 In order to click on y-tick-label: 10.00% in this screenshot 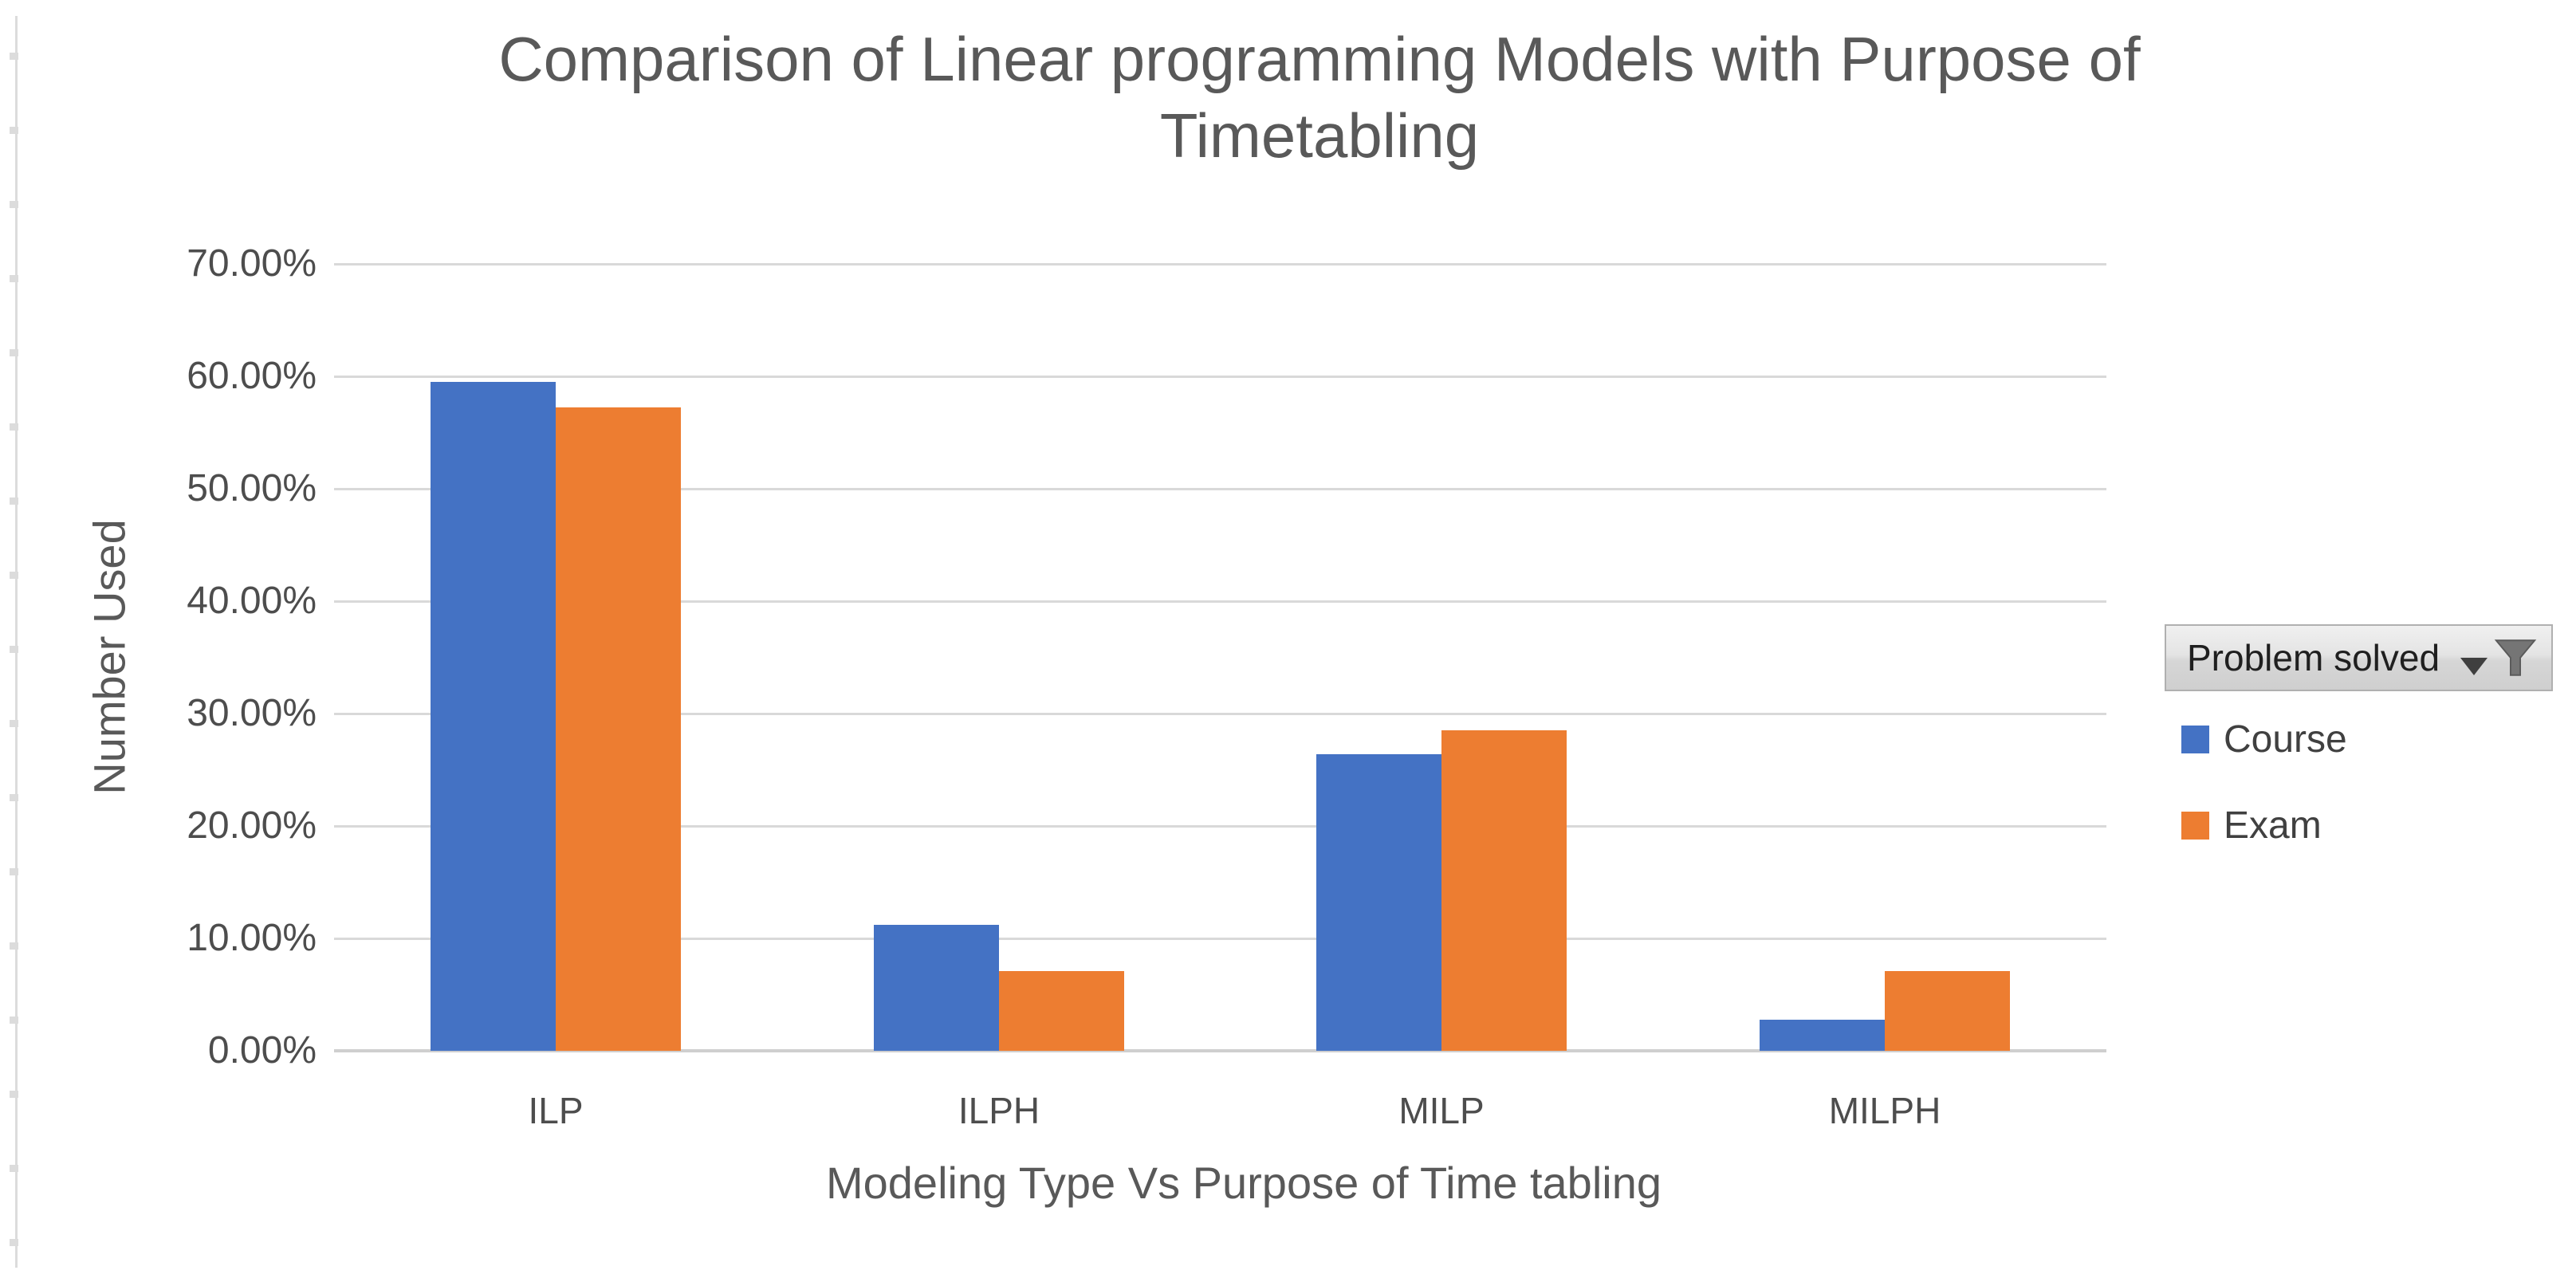, I will do `click(252, 938)`.